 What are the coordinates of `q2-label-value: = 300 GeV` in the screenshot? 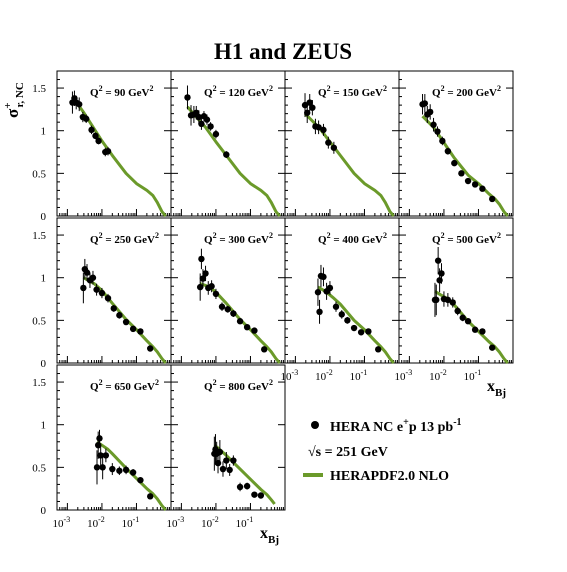 It's located at (243, 240).